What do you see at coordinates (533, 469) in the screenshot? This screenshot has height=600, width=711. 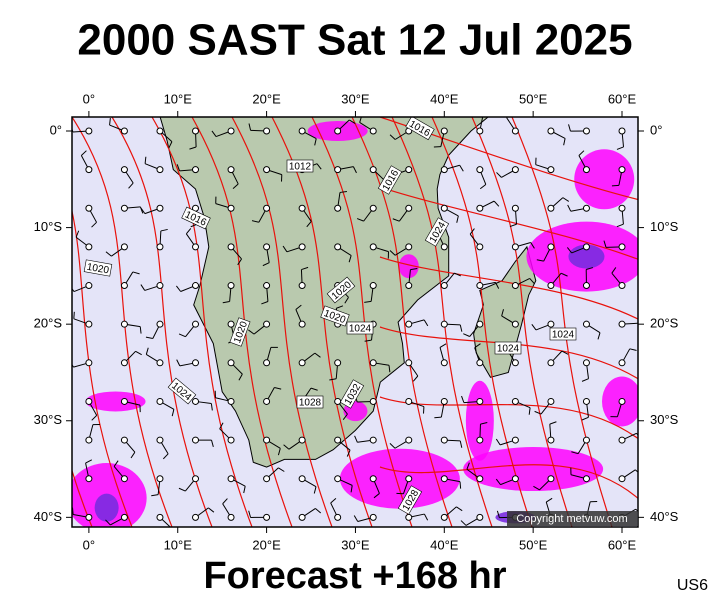 I see `rain-area` at bounding box center [533, 469].